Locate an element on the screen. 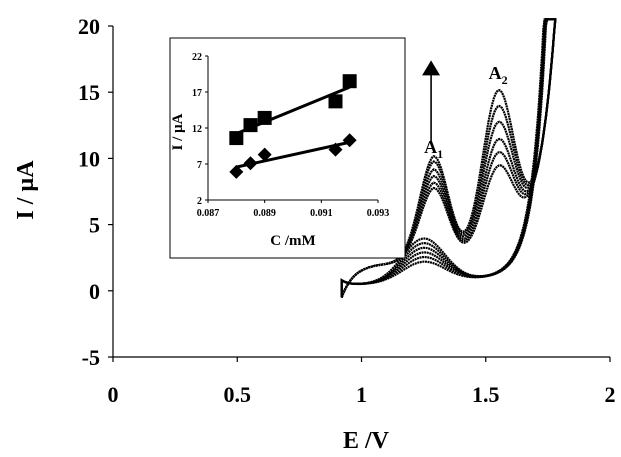  peak-label-a1: A1 is located at coordinates (433, 149).